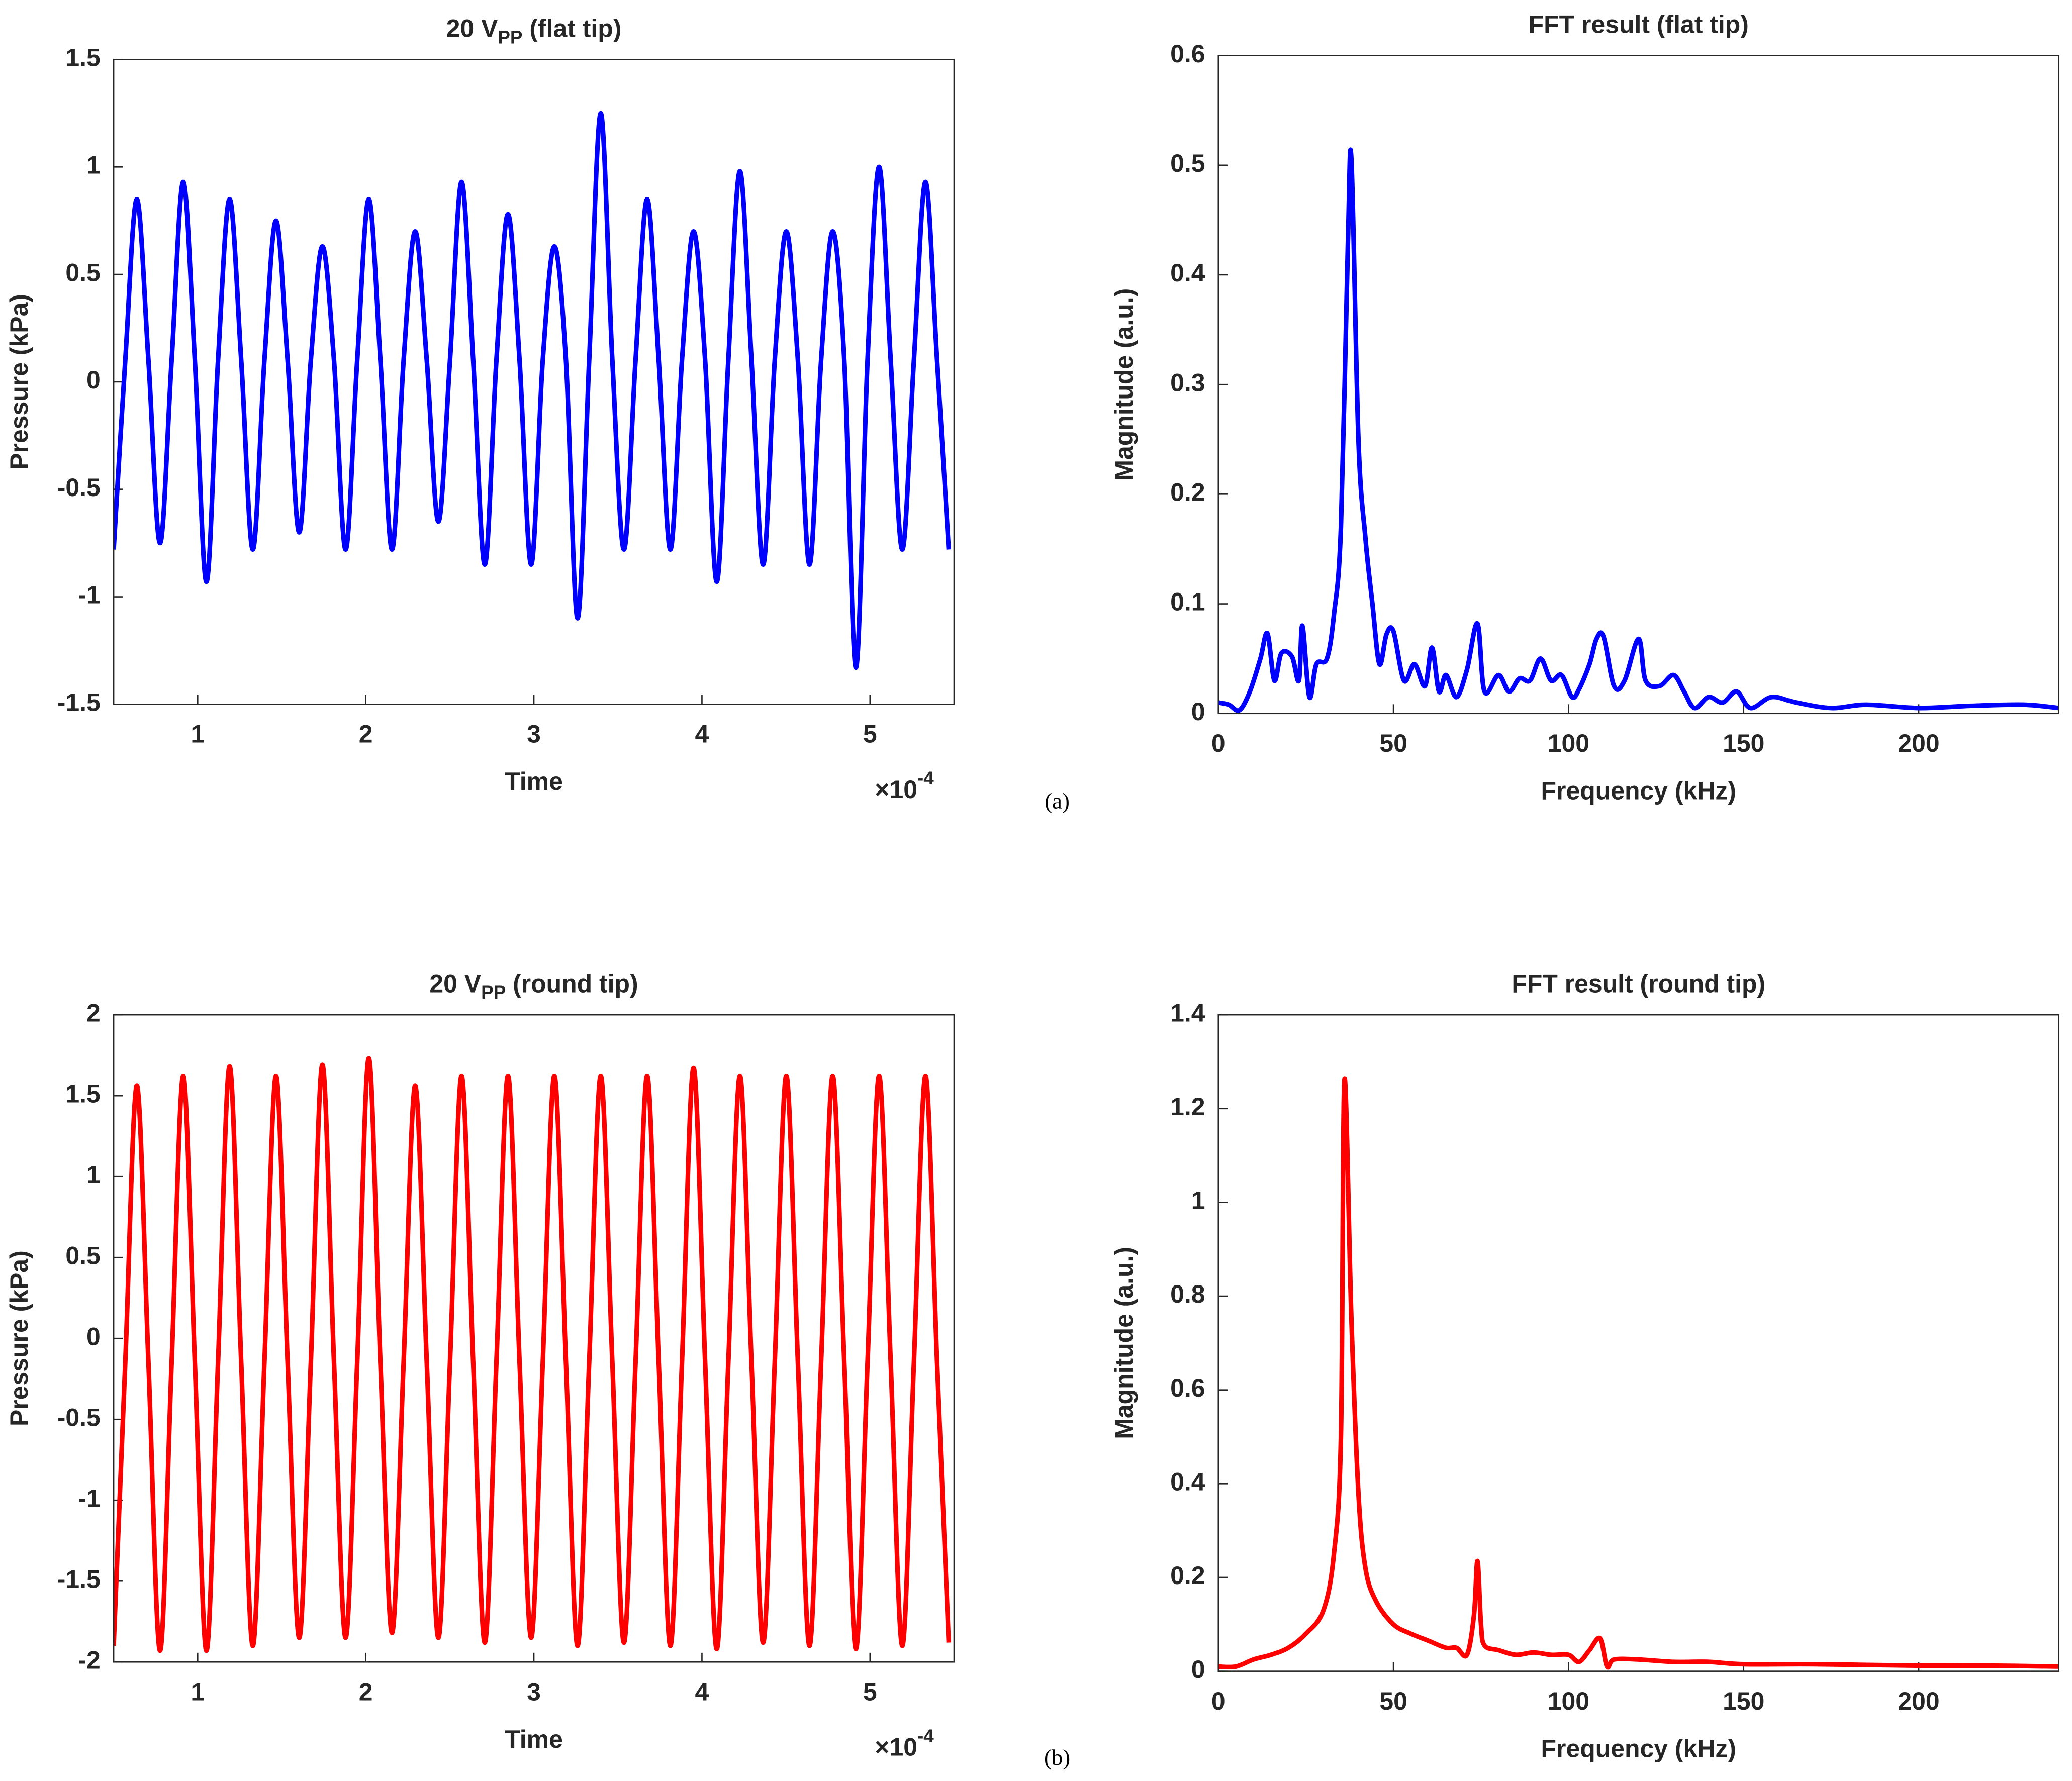 The width and height of the screenshot is (2072, 1781). What do you see at coordinates (1187, 1294) in the screenshot?
I see `y-tick-label: 0.8` at bounding box center [1187, 1294].